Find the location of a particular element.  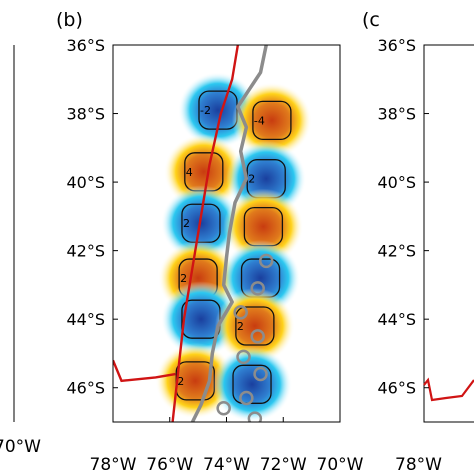

x-tick-label: 76°W is located at coordinates (169, 464).